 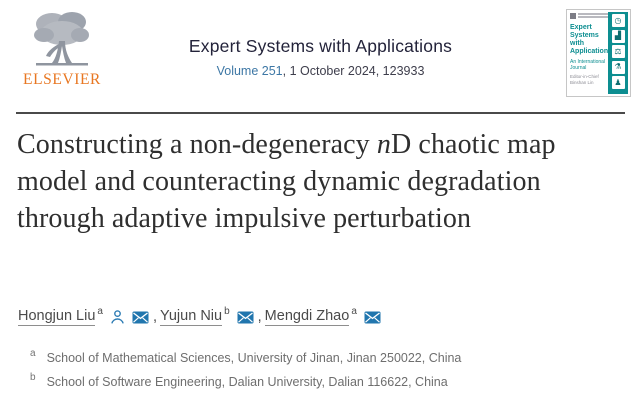 I want to click on author-name: Mengdi Zhao, so click(x=307, y=317).